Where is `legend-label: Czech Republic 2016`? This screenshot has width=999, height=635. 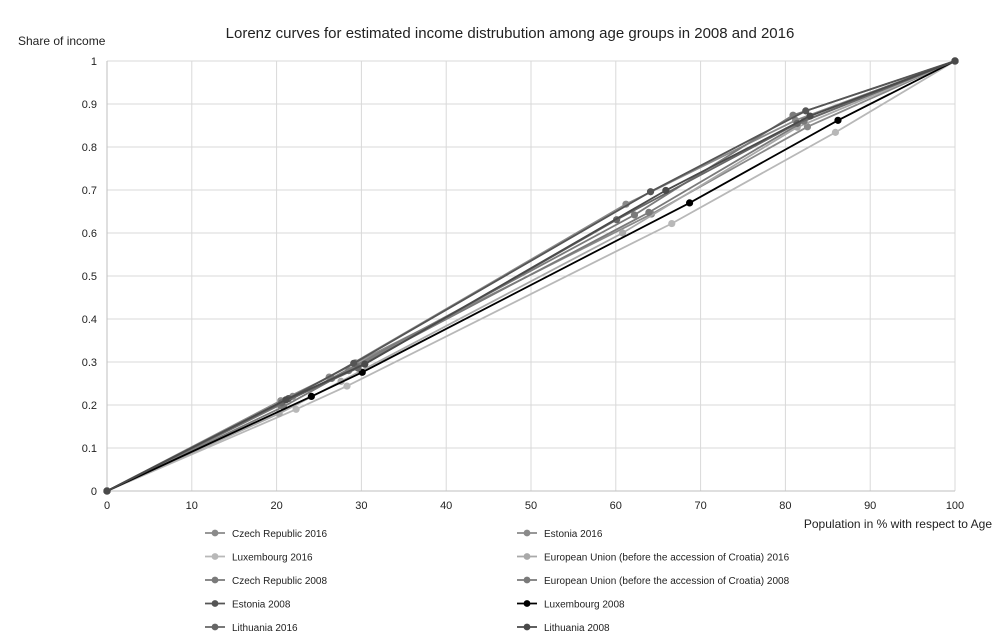 legend-label: Czech Republic 2016 is located at coordinates (279, 534).